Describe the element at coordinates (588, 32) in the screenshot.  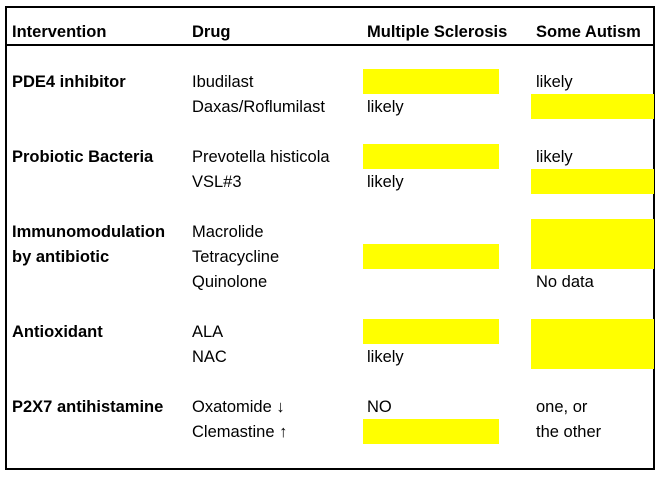
I see `header-some-autism: Some Autism` at that location.